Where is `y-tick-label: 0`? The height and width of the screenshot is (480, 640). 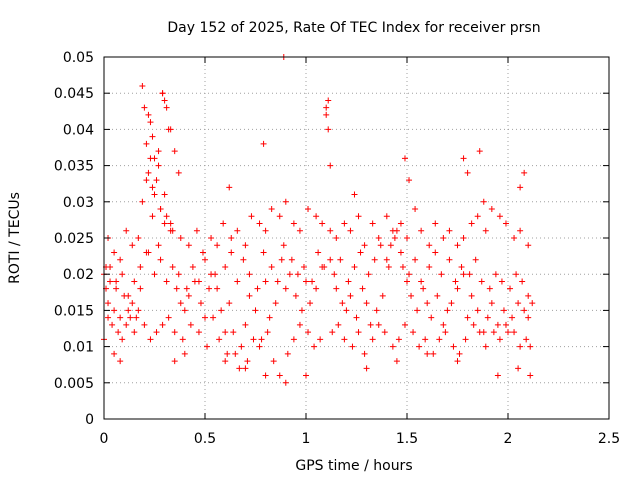 y-tick-label: 0 is located at coordinates (89, 420).